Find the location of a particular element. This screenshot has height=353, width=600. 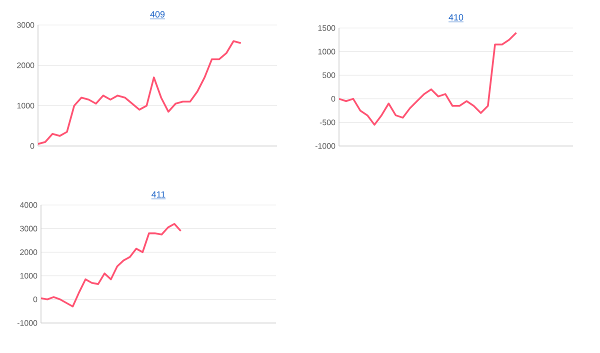

line-series is located at coordinates (428, 79).